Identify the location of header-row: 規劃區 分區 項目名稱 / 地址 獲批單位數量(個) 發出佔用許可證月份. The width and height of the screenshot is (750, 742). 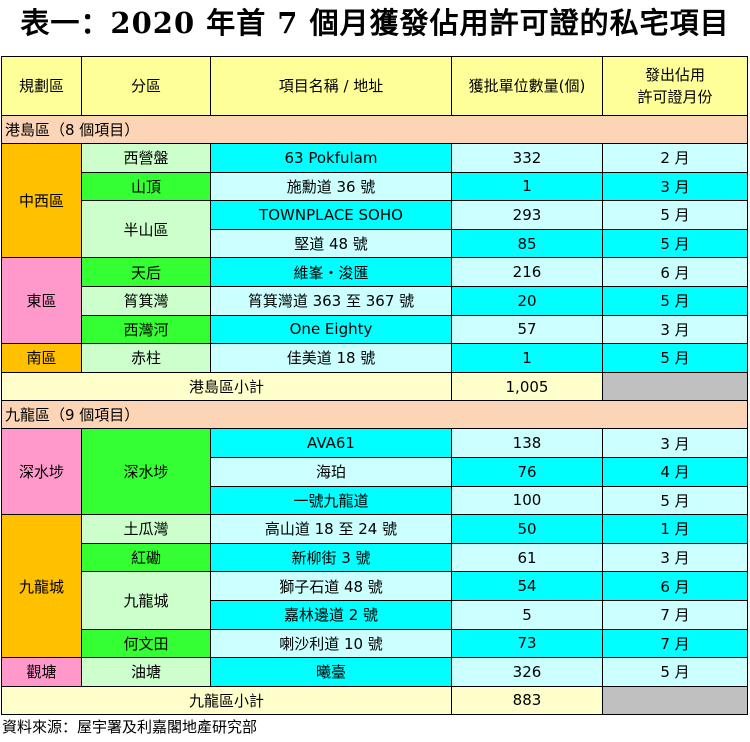
(374, 86).